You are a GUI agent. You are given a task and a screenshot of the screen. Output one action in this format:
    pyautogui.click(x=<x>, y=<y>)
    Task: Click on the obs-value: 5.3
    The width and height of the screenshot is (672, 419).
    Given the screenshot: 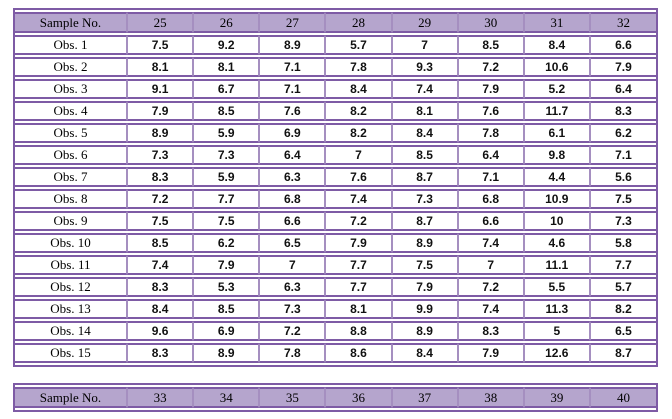 What is the action you would take?
    pyautogui.click(x=226, y=287)
    